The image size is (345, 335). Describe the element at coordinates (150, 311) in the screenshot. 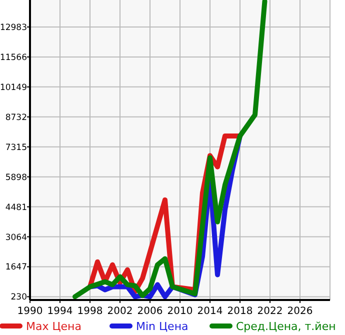

I see `x-tick-label: 2006` at that location.